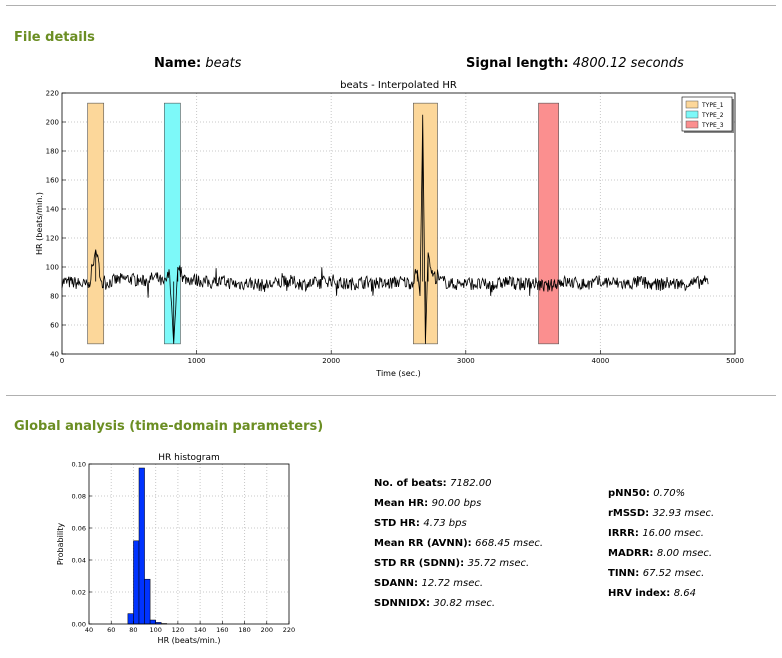 Image resolution: width=782 pixels, height=658 pixels. What do you see at coordinates (673, 533) in the screenshot?
I see `stat-value: 16.00 msec.` at bounding box center [673, 533].